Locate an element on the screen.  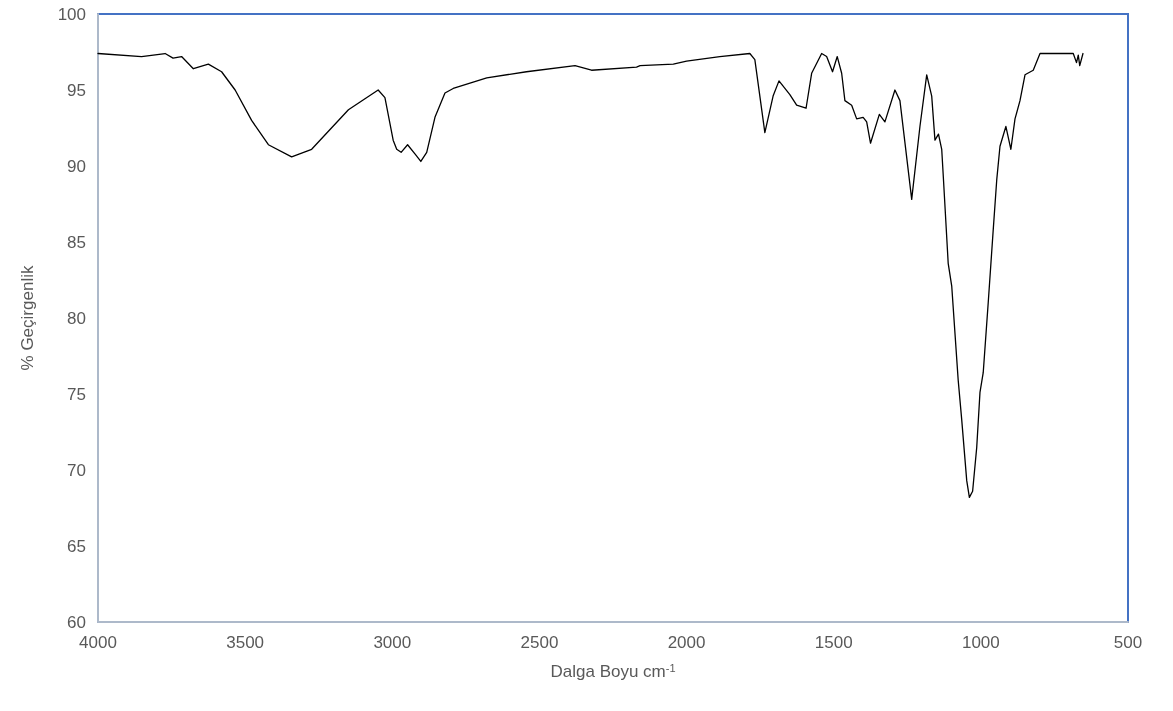
x-tick-label: 3000 is located at coordinates (392, 642).